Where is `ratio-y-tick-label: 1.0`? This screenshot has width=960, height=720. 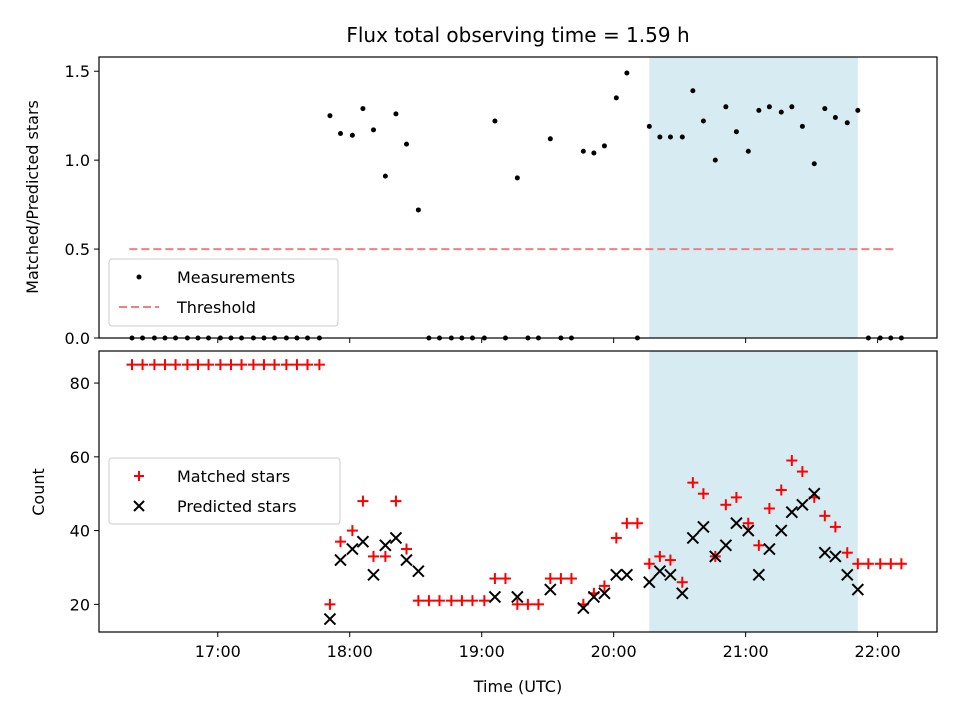 ratio-y-tick-label: 1.0 is located at coordinates (77, 160).